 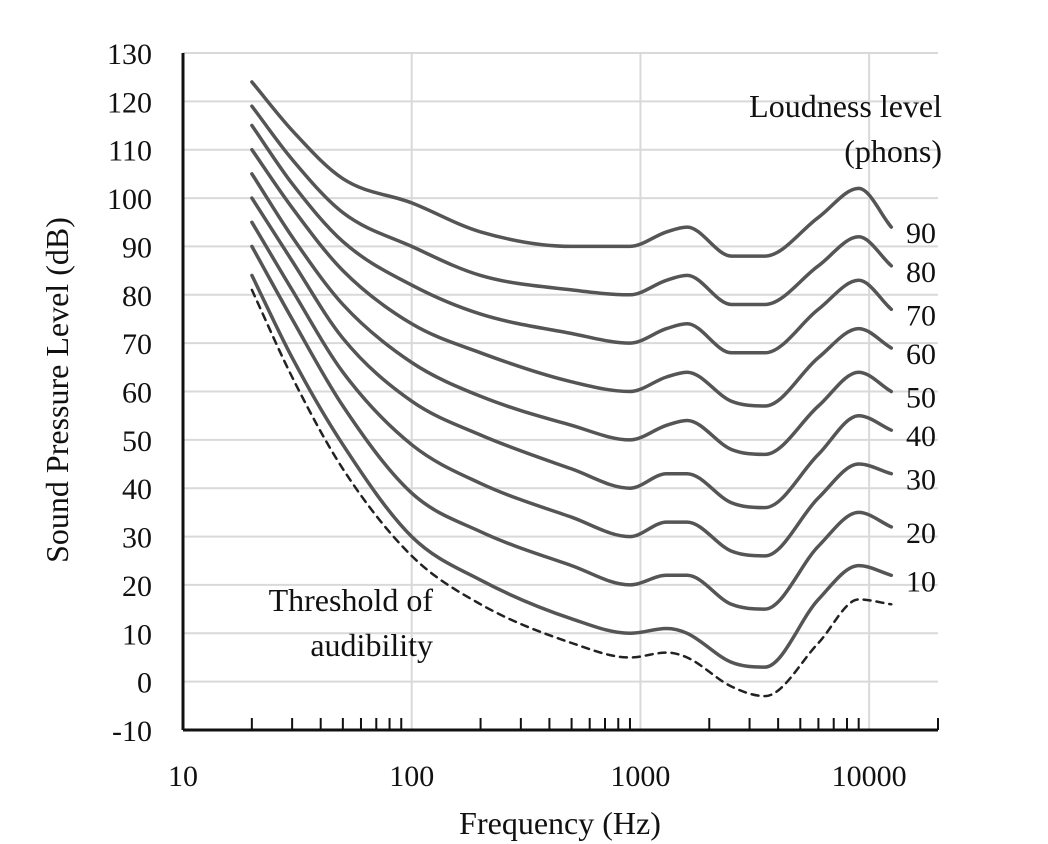 What do you see at coordinates (921, 354) in the screenshot?
I see `series-label-60: 60` at bounding box center [921, 354].